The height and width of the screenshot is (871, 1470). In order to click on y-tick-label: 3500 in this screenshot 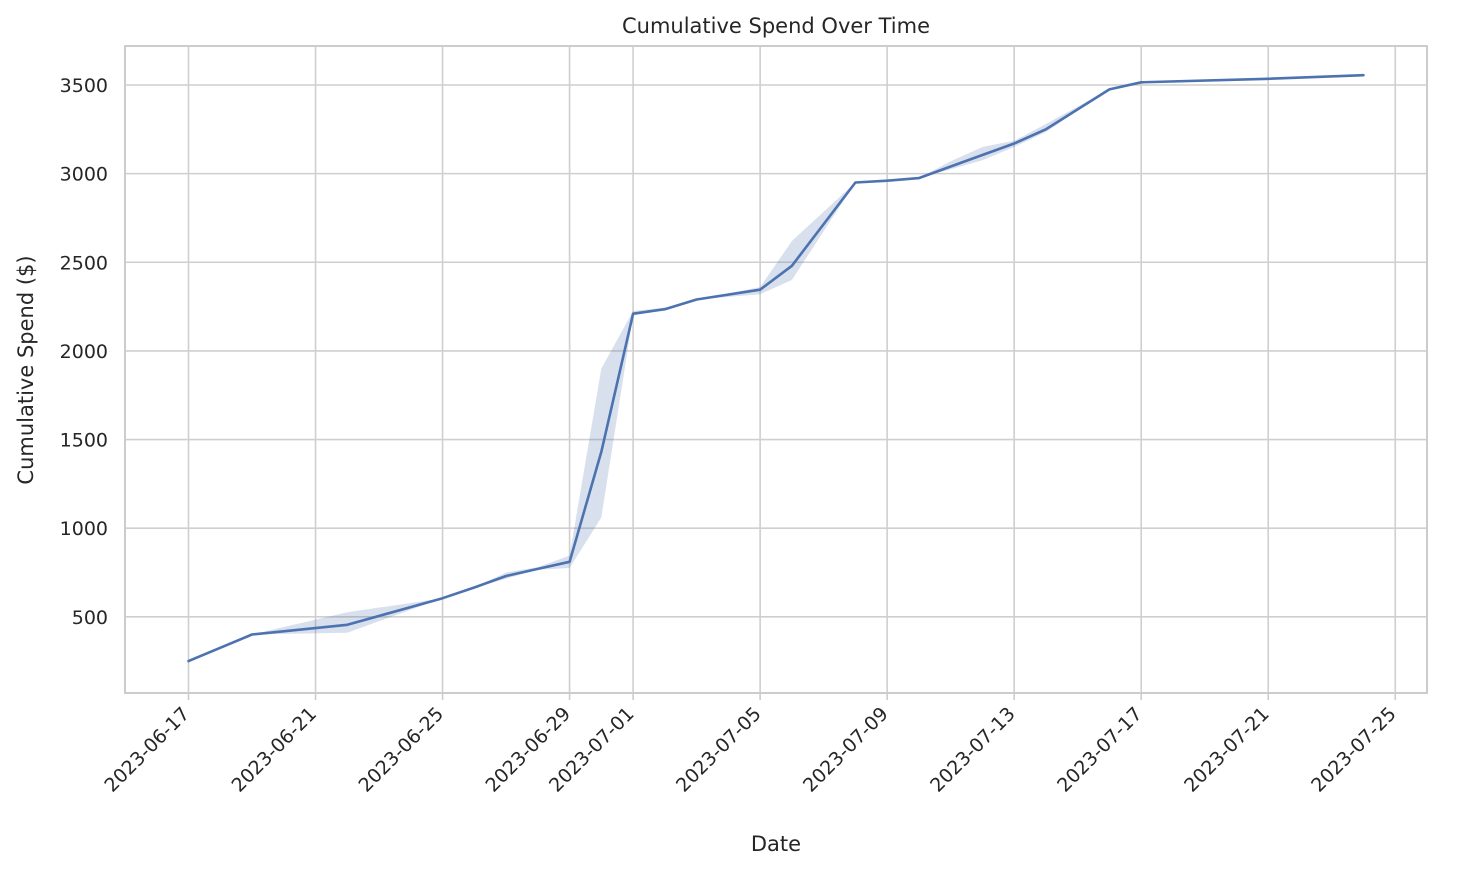, I will do `click(84, 86)`.